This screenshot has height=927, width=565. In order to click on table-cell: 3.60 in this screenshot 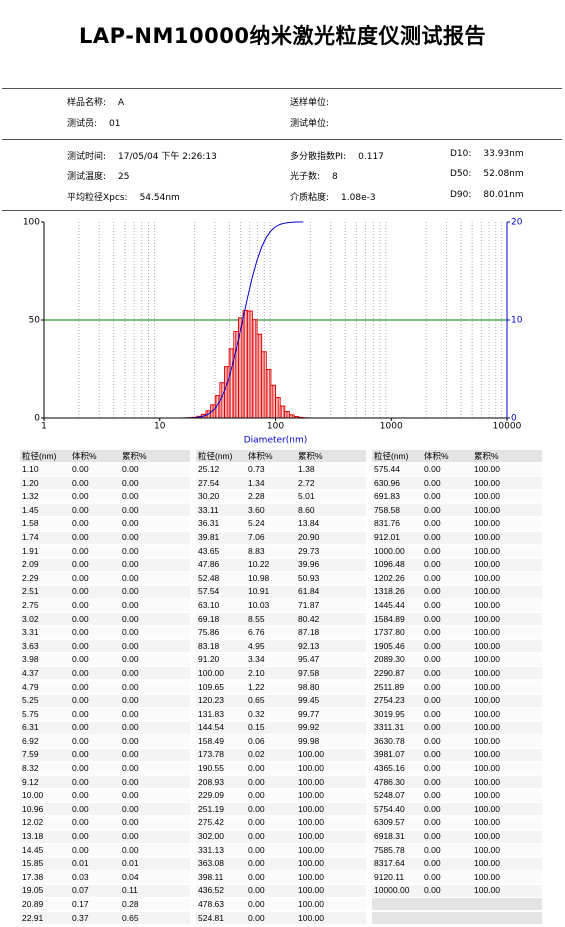, I will do `click(256, 509)`.